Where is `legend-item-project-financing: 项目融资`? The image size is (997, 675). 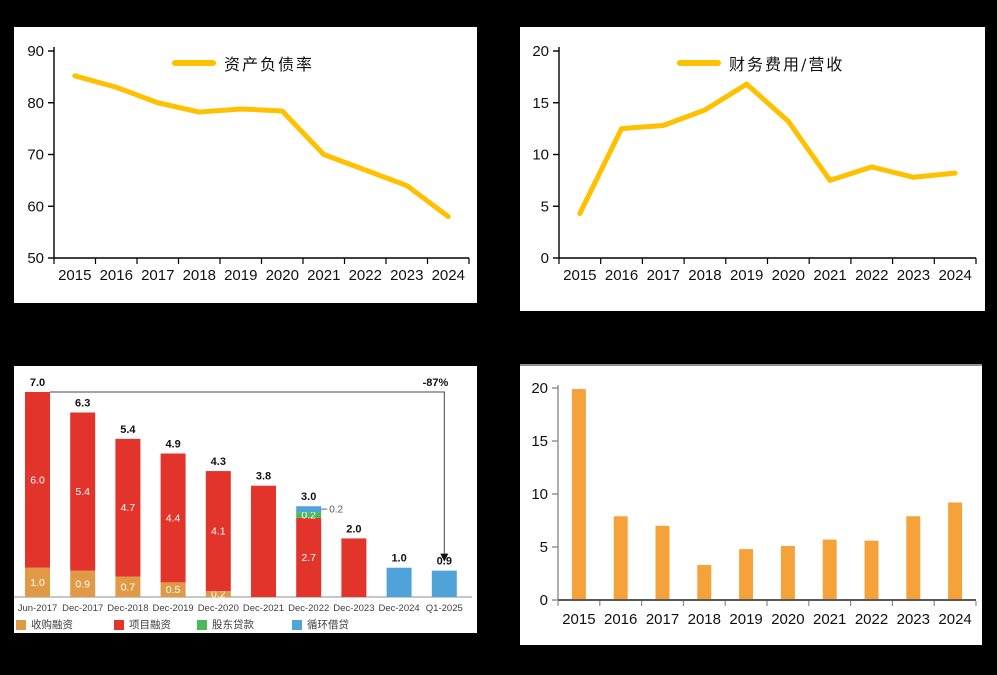
legend-item-project-financing: 项目融资 is located at coordinates (142, 624).